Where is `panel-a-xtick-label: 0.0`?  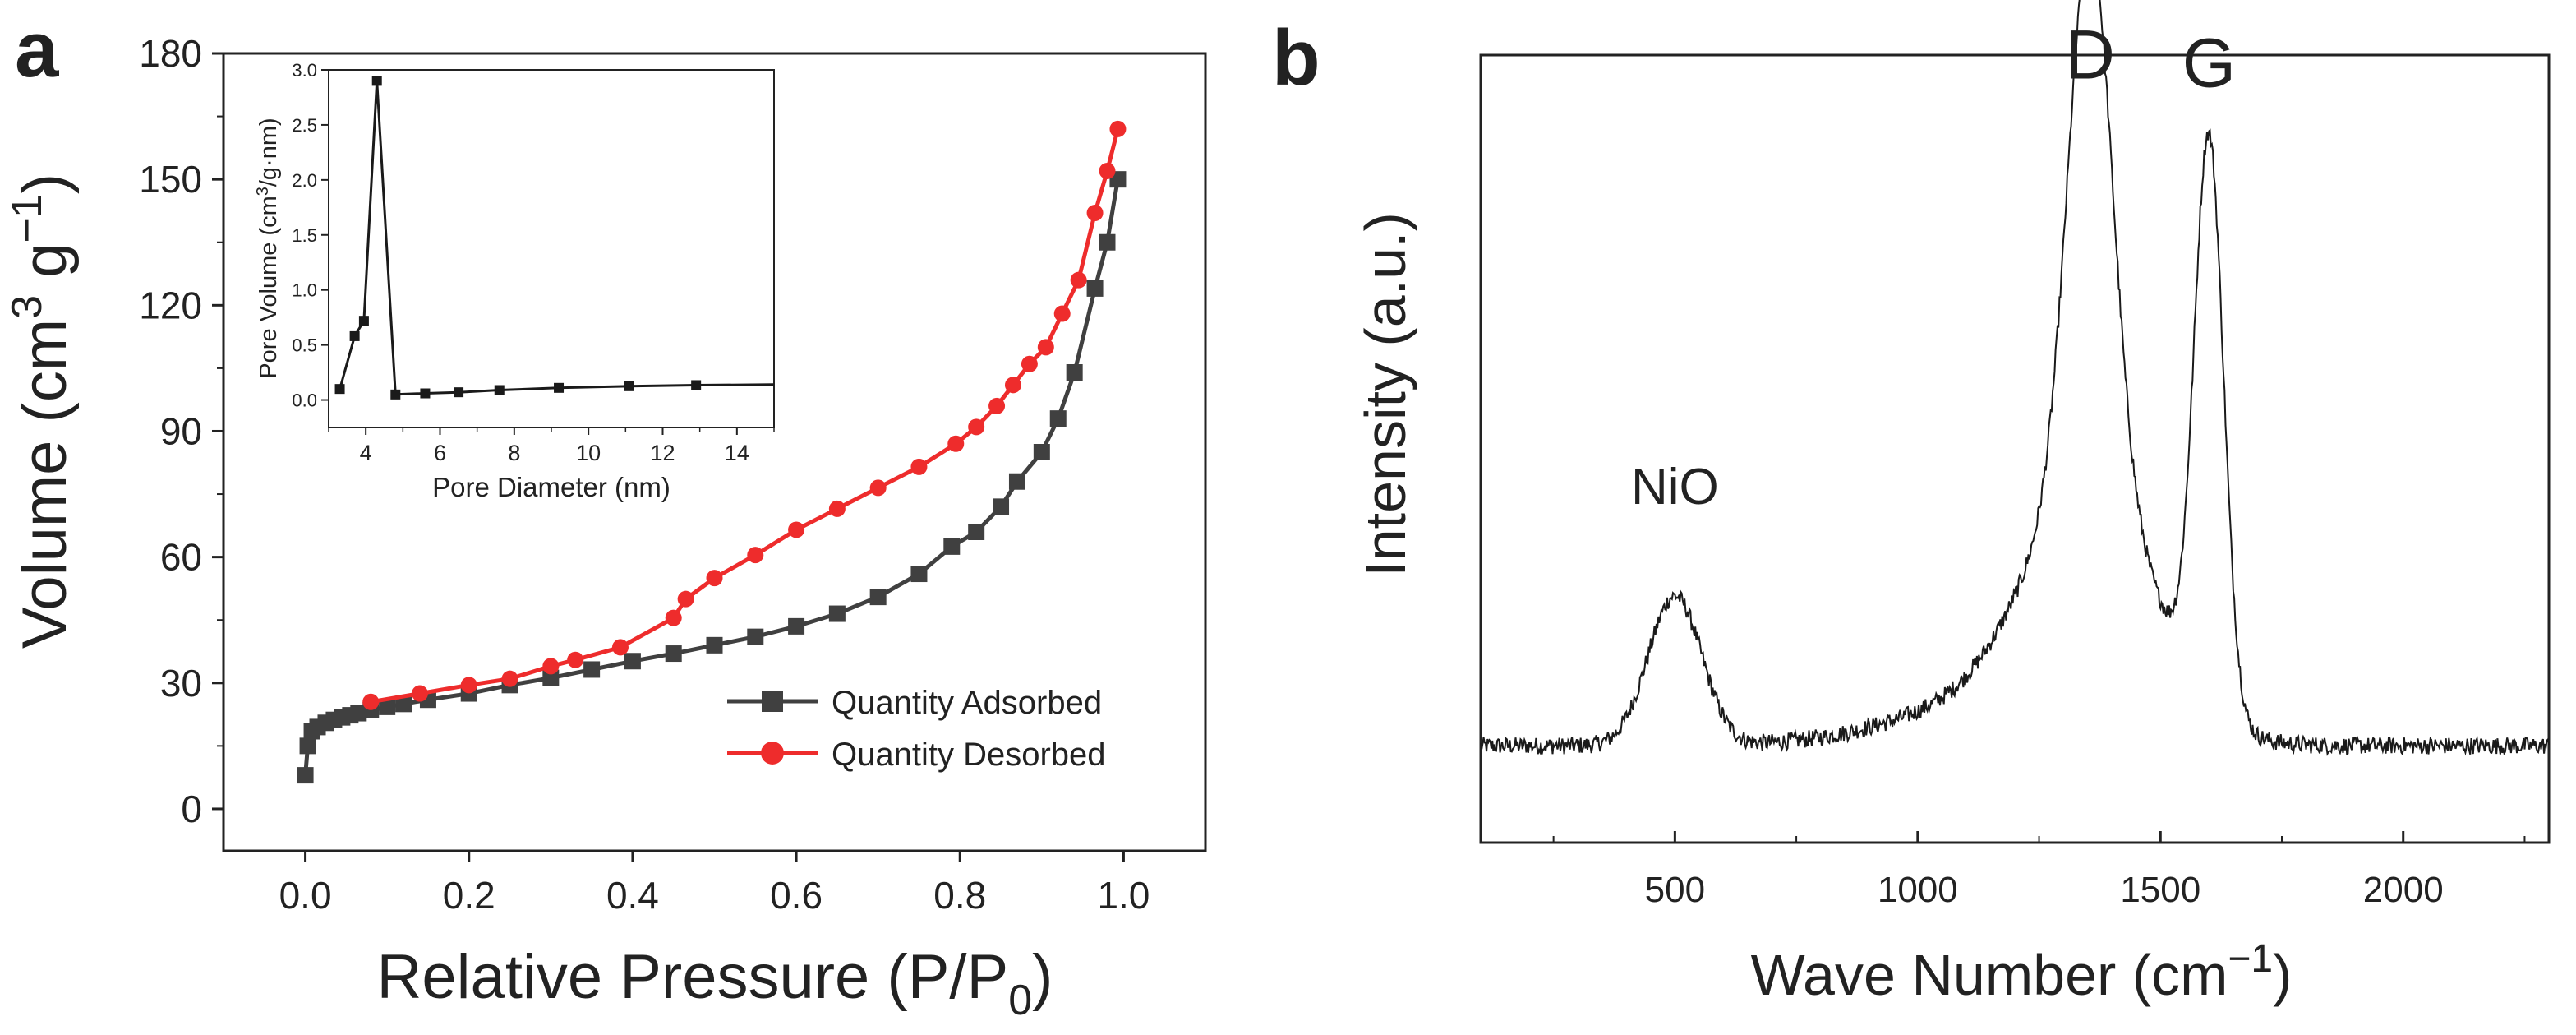
panel-a-xtick-label: 0.0 is located at coordinates (305, 895).